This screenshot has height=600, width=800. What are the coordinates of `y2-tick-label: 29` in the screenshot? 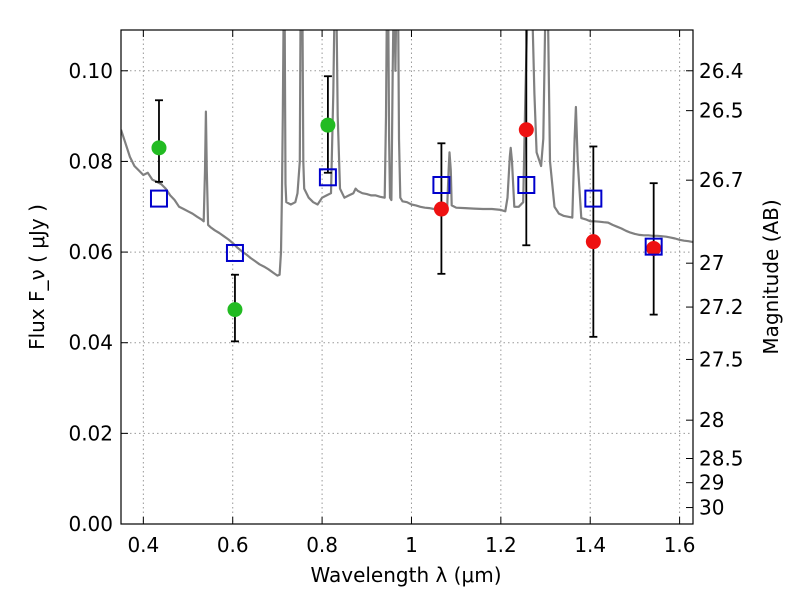 It's located at (711, 483).